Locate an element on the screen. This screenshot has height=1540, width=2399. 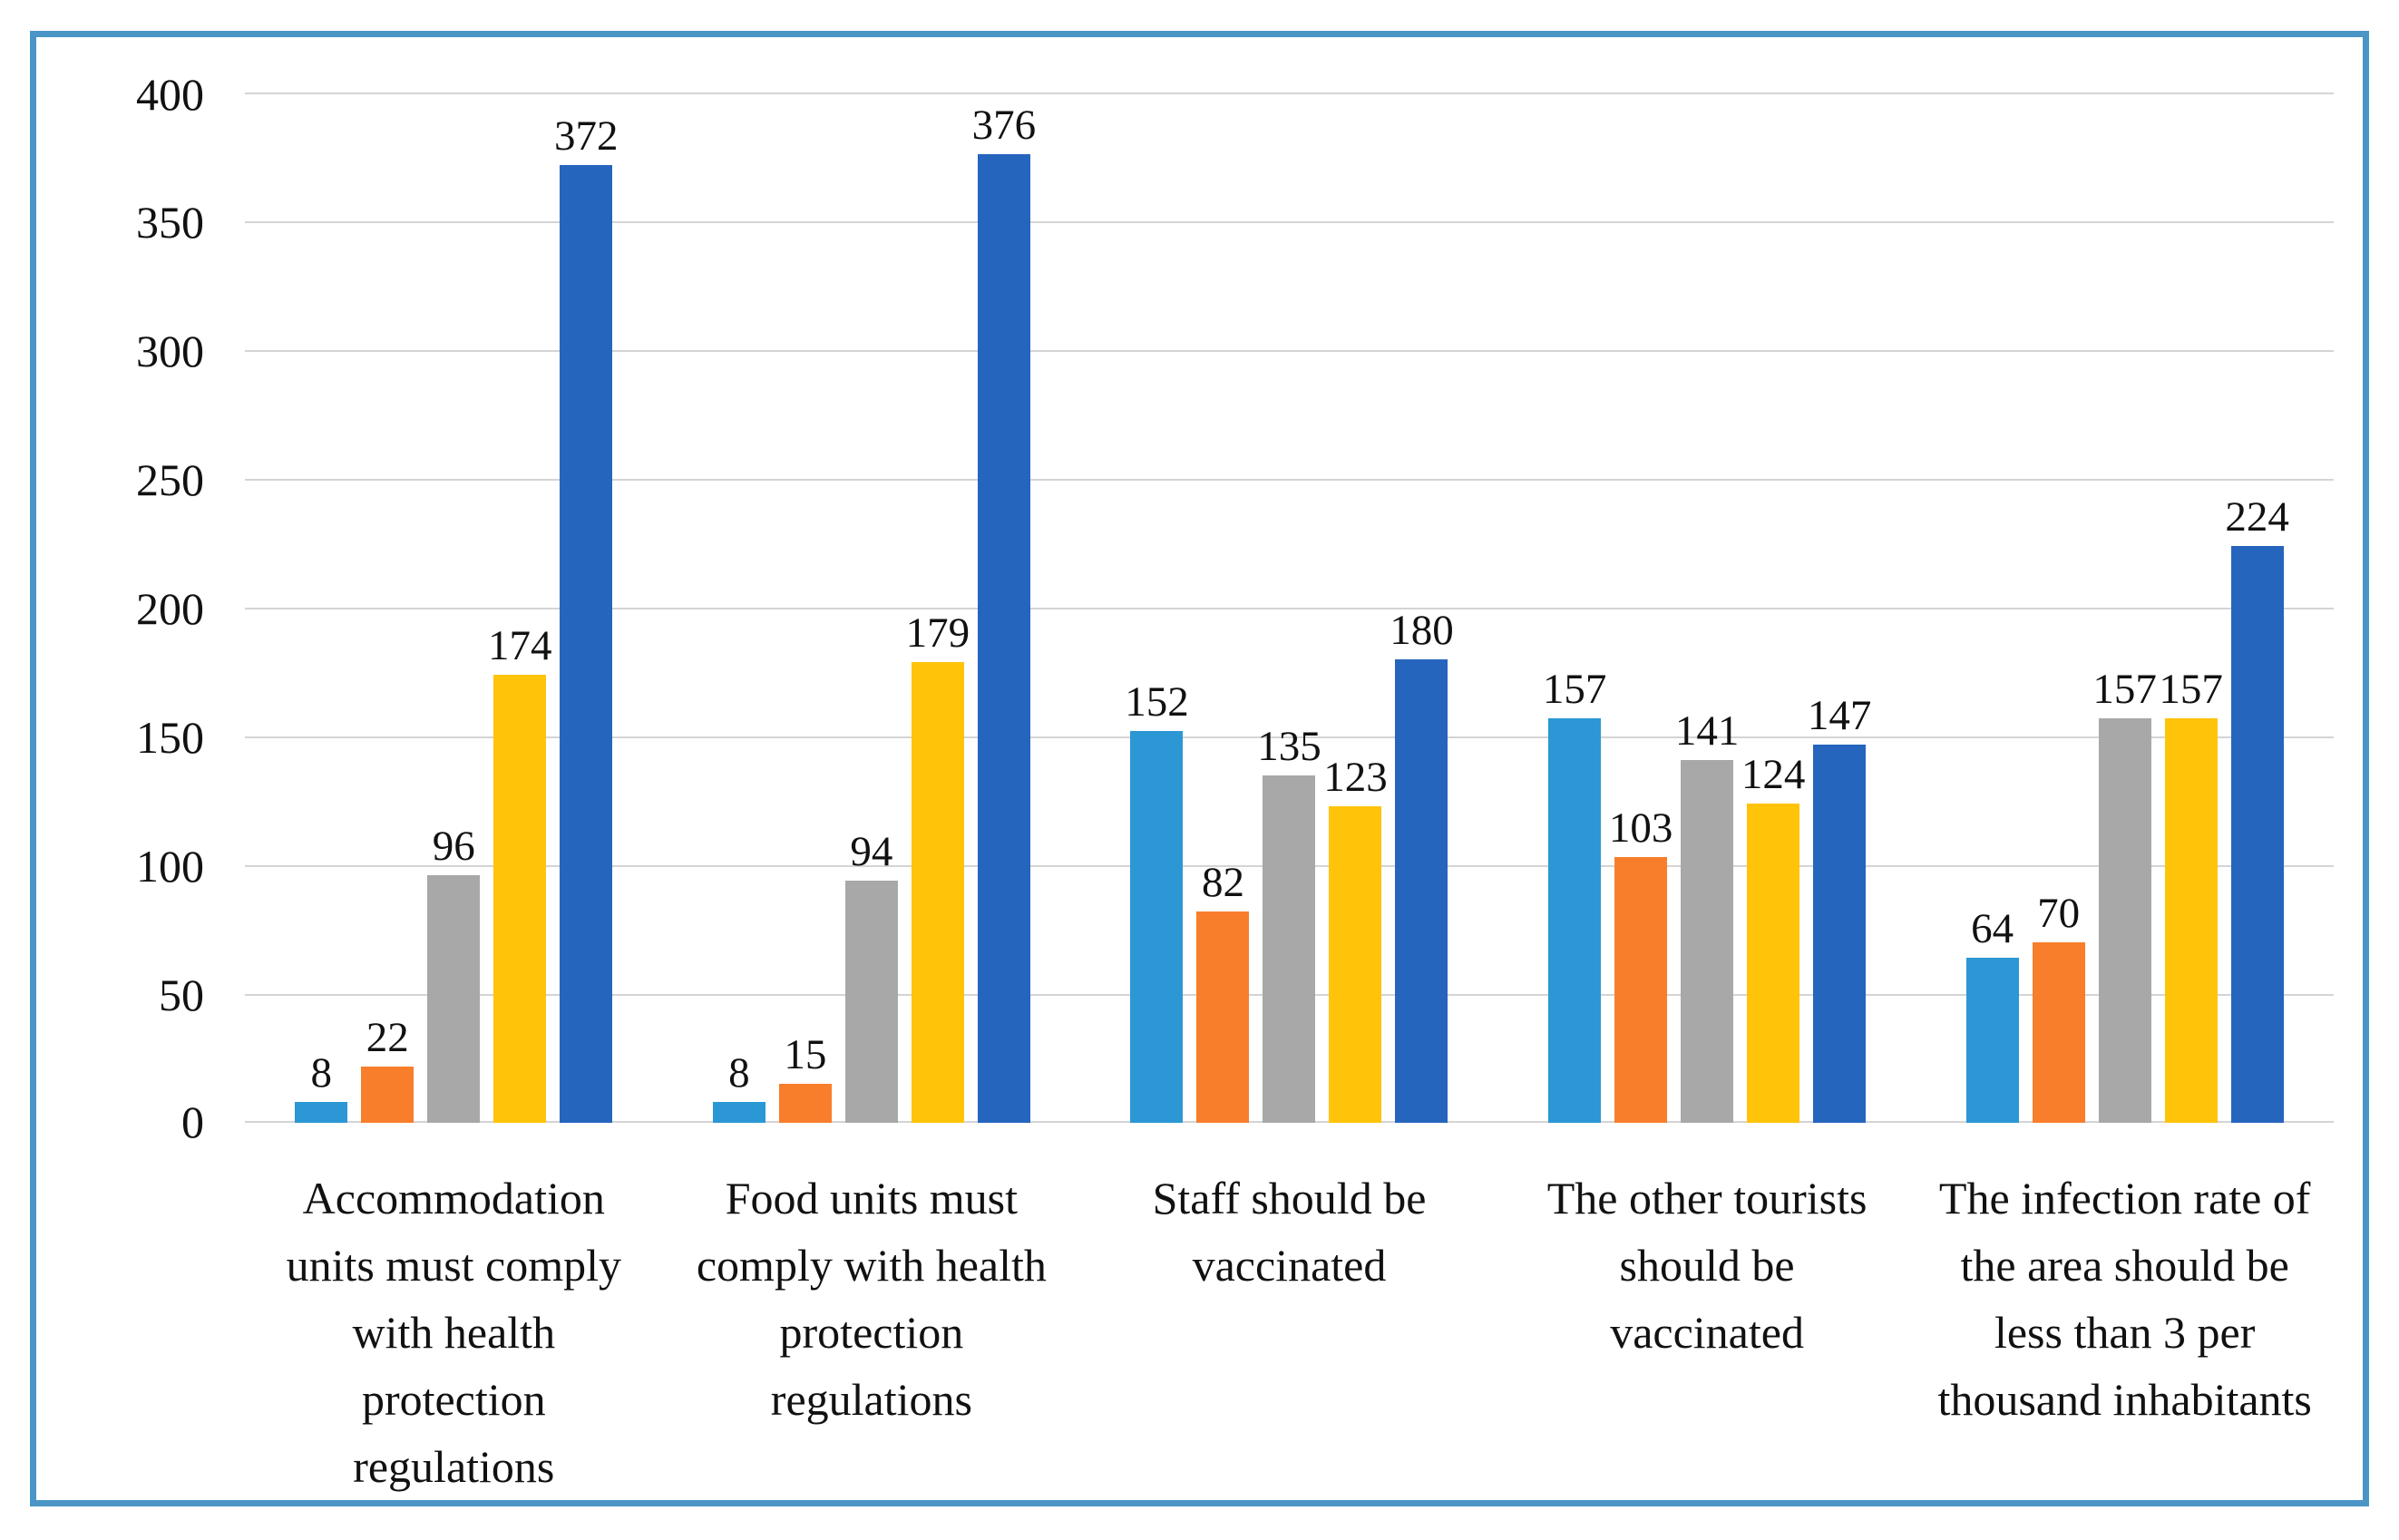
y-axis-tick: 250 is located at coordinates (170, 479).